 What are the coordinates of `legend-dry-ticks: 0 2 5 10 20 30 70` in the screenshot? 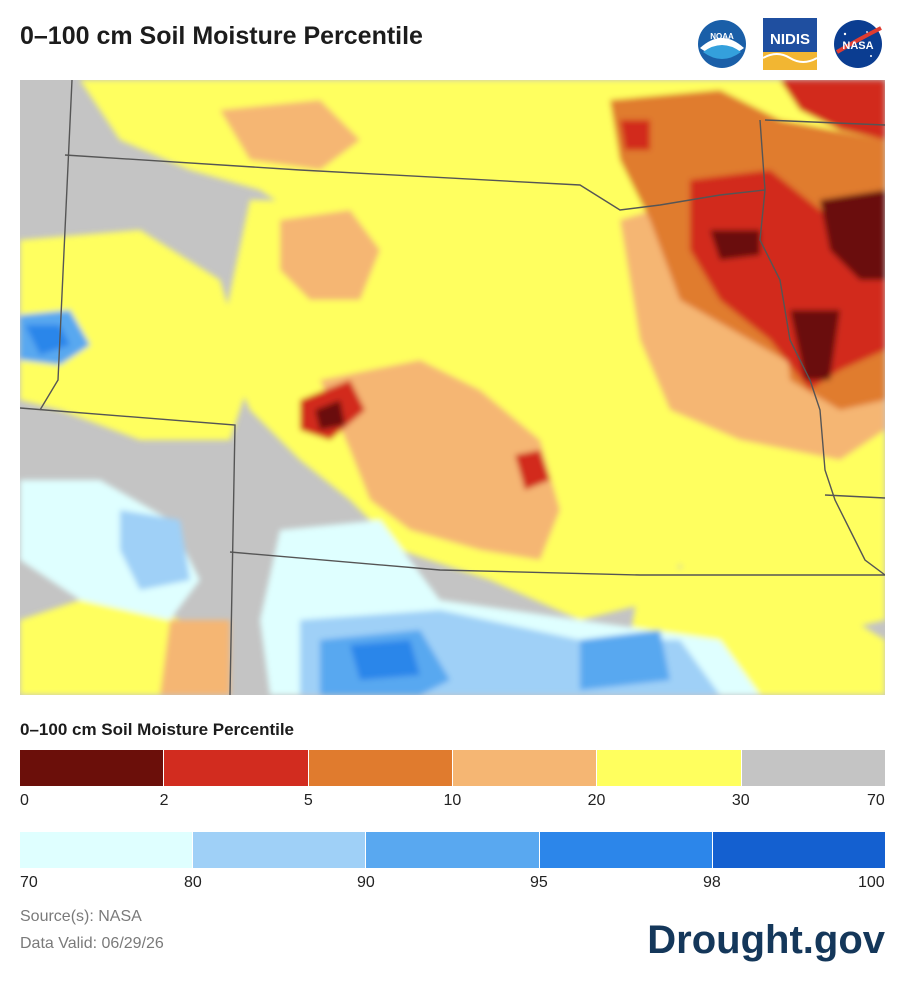 It's located at (452, 803).